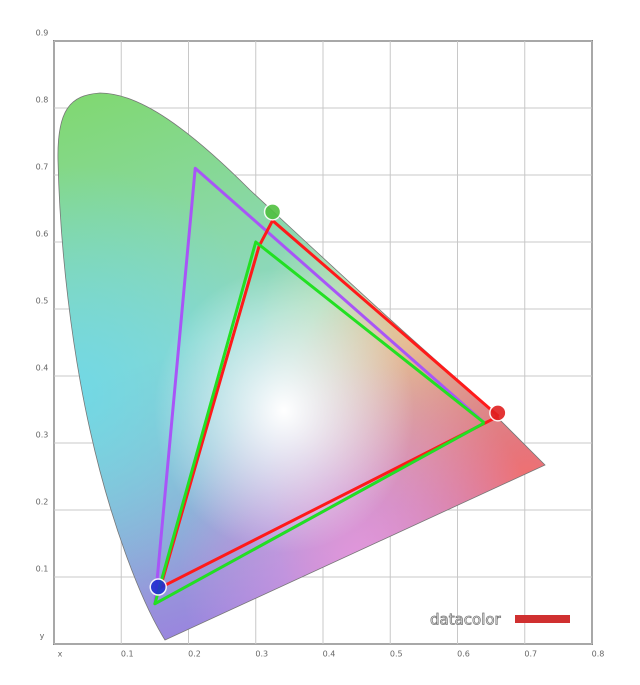  I want to click on x-tick-label: 0.8, so click(598, 654).